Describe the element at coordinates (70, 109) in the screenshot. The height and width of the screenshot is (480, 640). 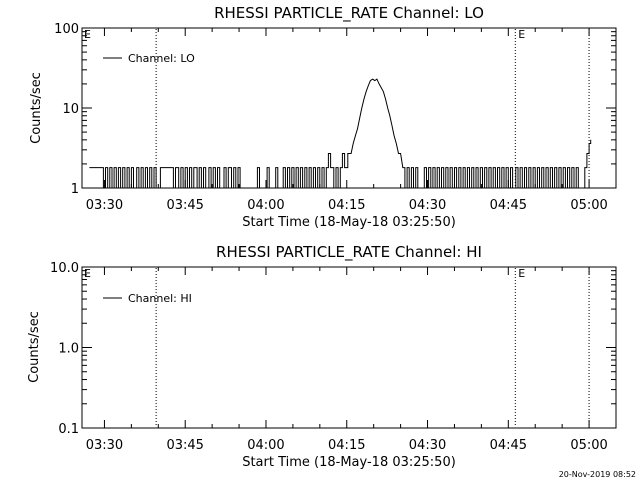
I see `lo-y-tick-label: 10` at that location.